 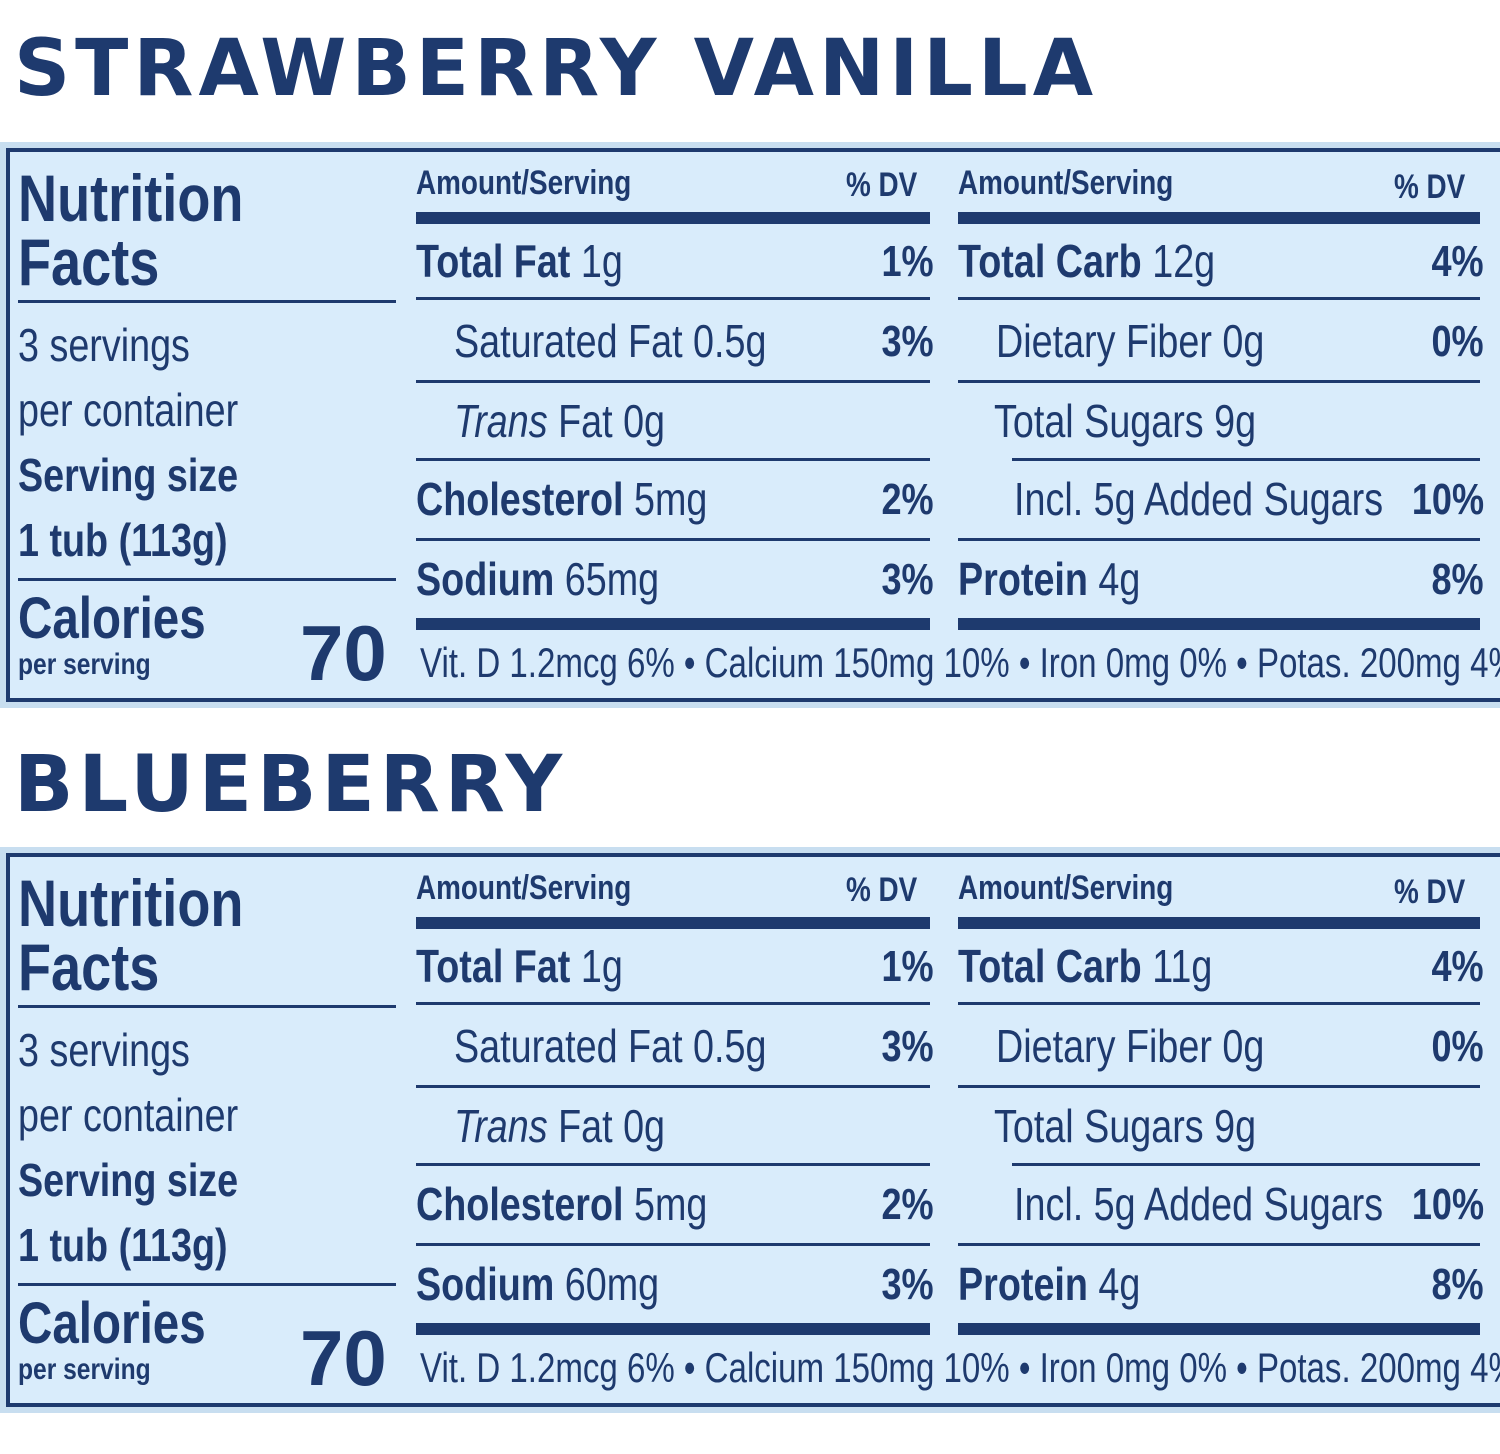 What do you see at coordinates (538, 579) in the screenshot?
I see `sodium-row: Sodium 65mg` at bounding box center [538, 579].